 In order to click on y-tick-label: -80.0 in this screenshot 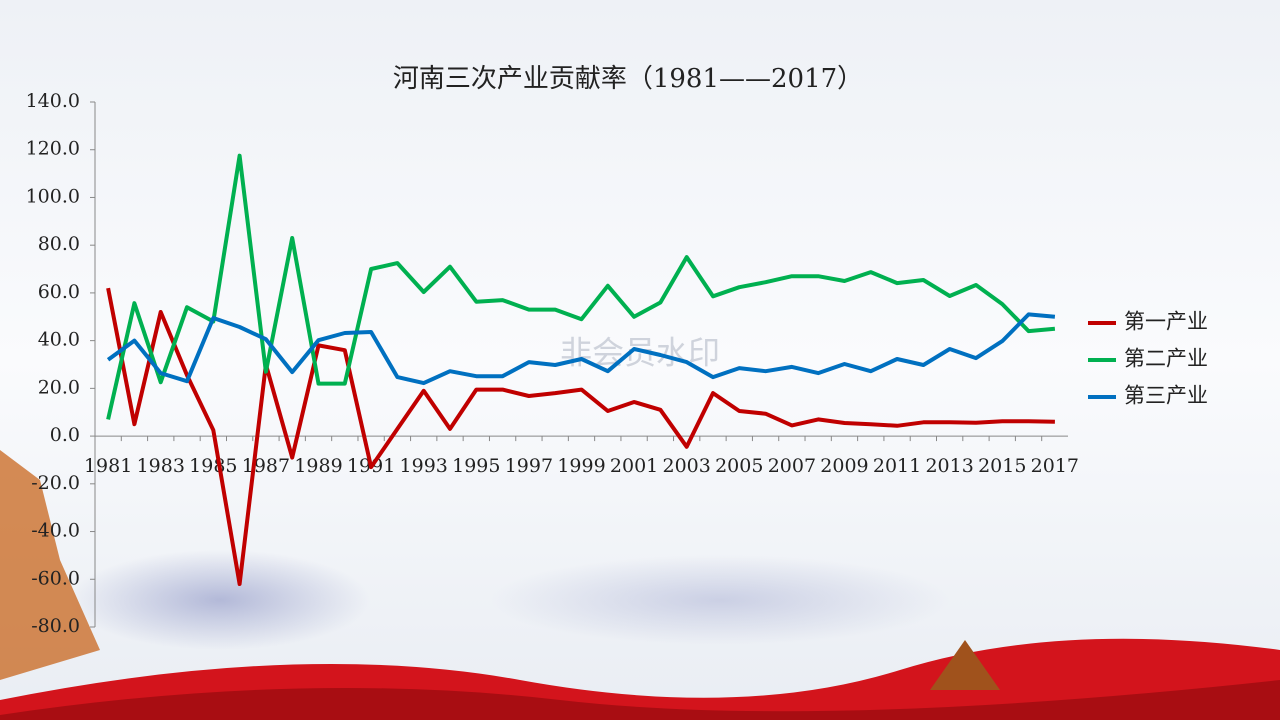, I will do `click(55, 626)`.